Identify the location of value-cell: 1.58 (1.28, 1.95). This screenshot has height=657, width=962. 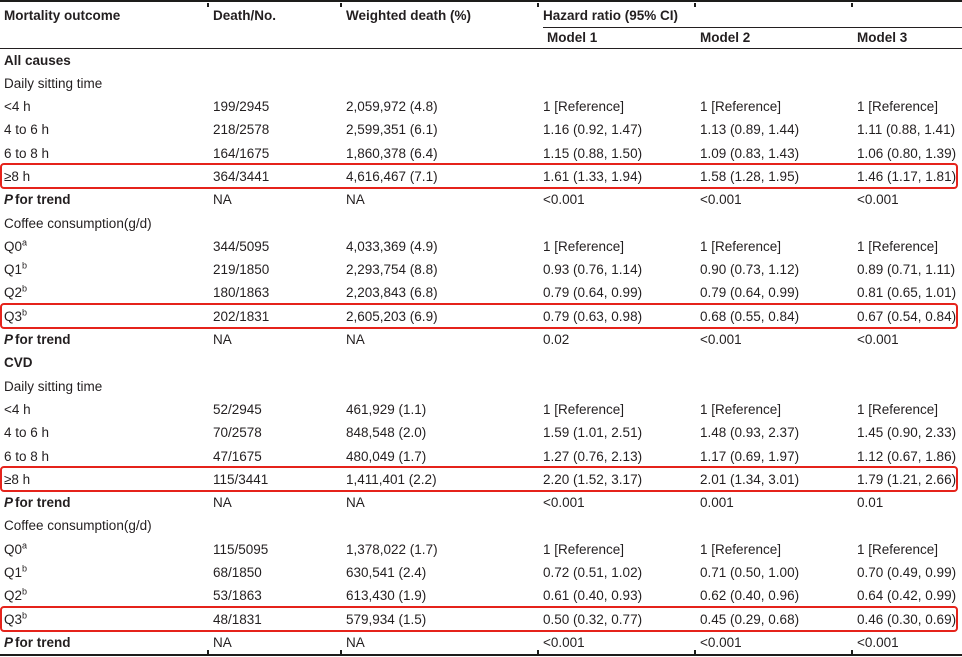
(750, 176).